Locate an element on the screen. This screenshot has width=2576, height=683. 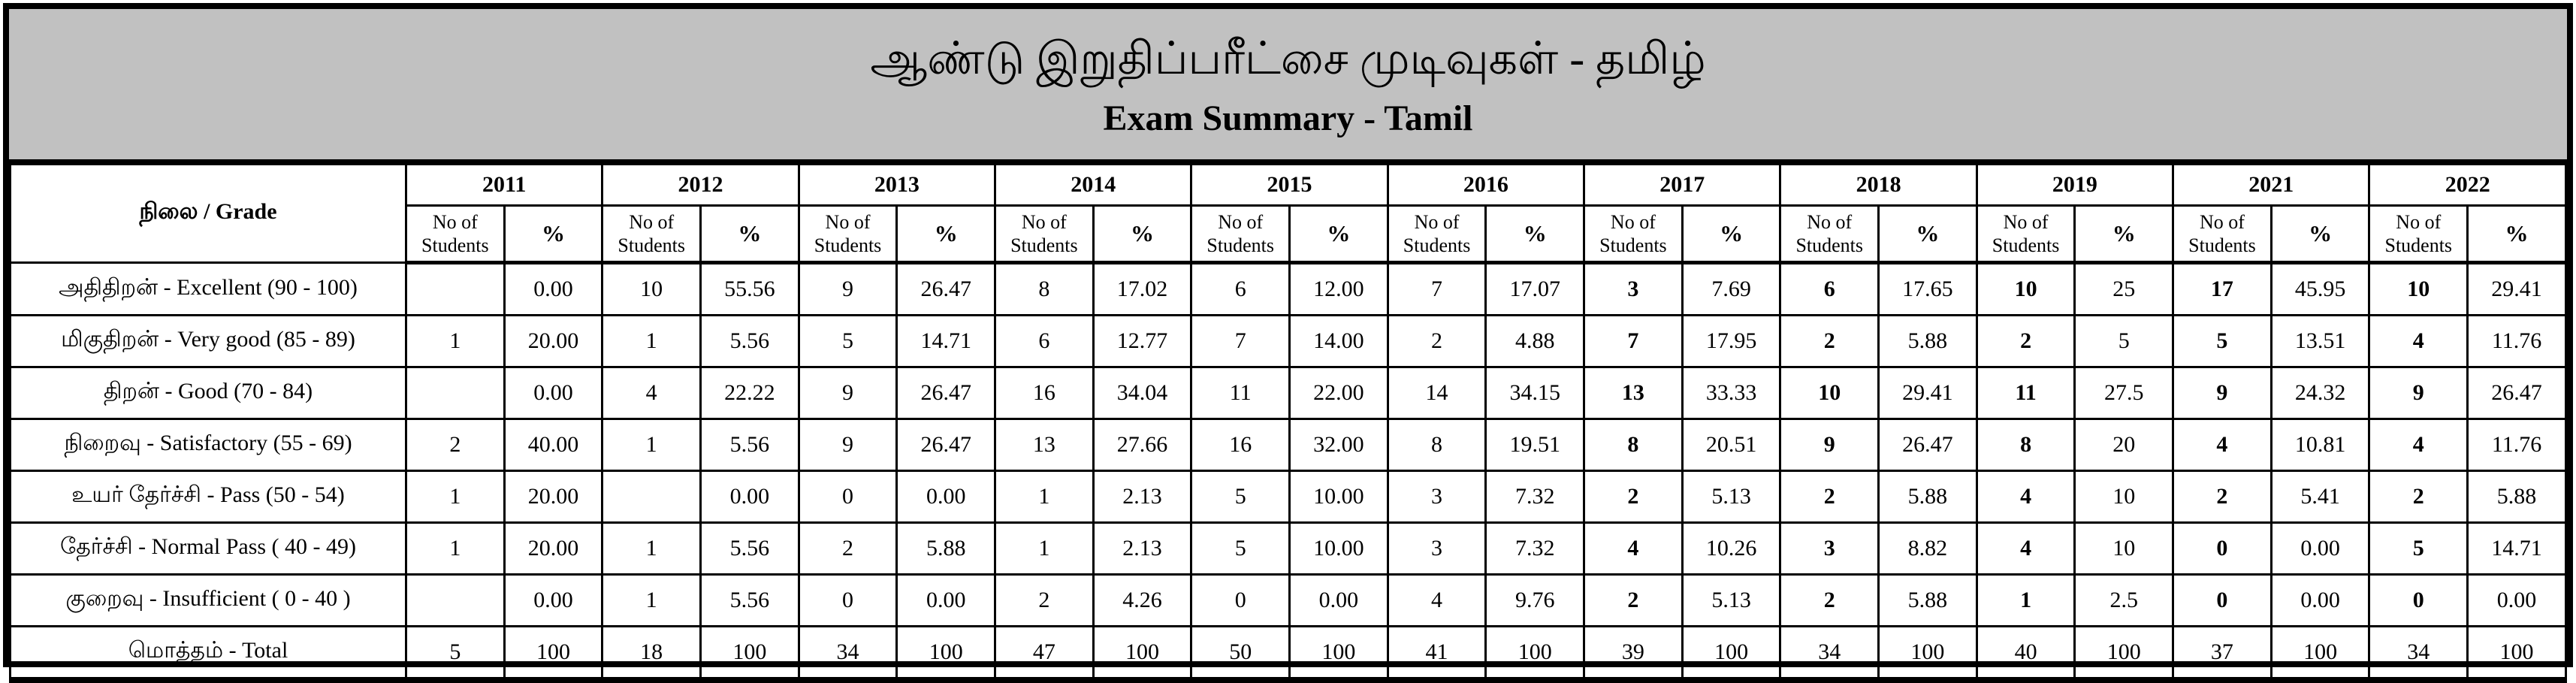
cell-2019-students: 11 is located at coordinates (2025, 393).